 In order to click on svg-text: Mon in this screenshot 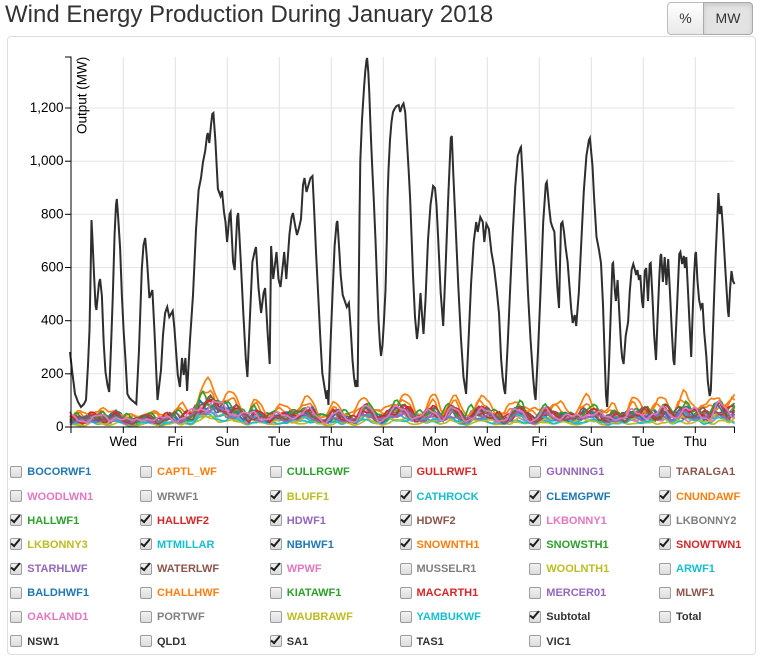, I will do `click(435, 441)`.